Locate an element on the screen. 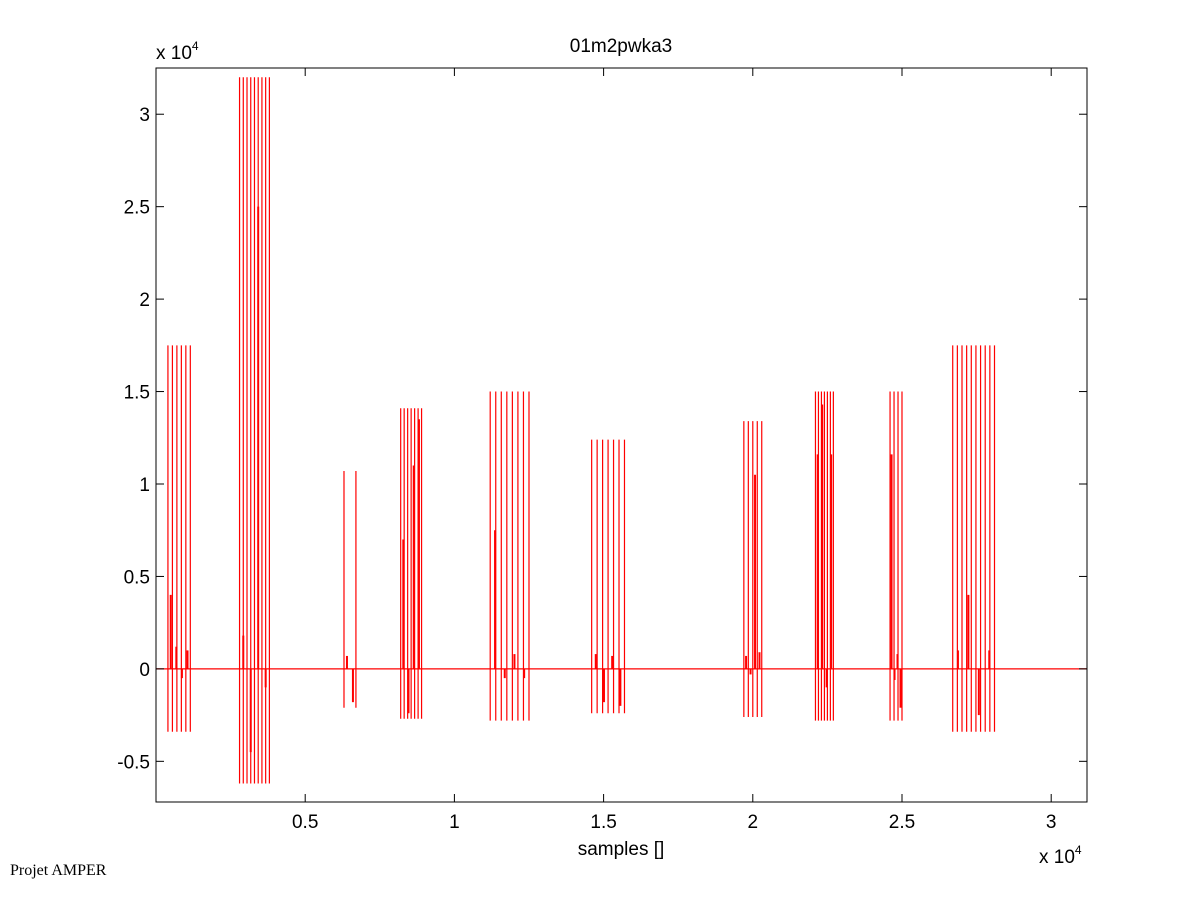 The height and width of the screenshot is (901, 1201). y-tick-label: 2 is located at coordinates (144, 300).